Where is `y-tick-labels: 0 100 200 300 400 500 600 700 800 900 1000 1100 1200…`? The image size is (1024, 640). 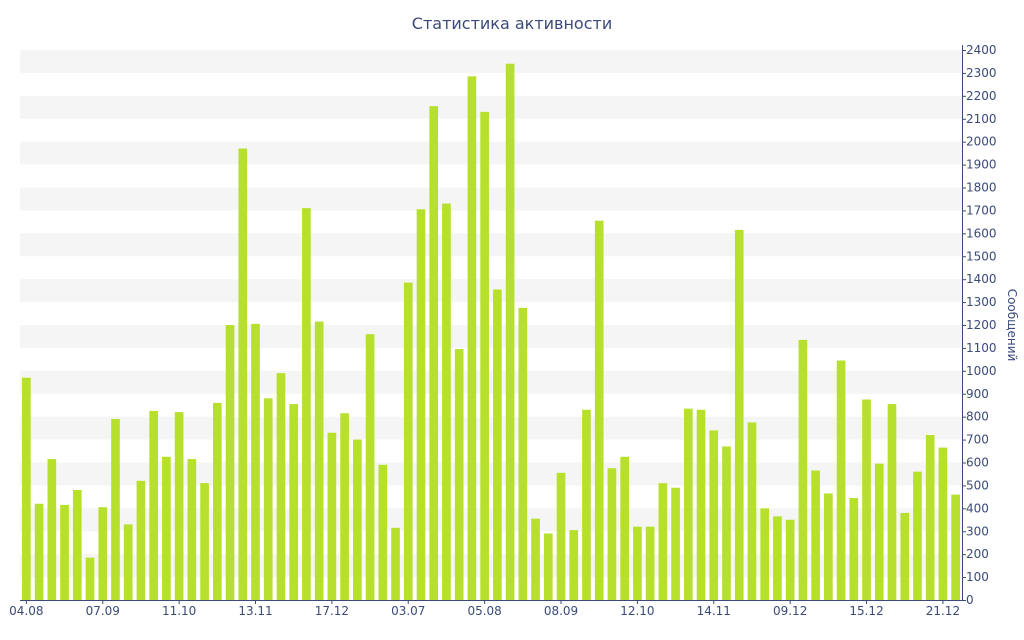
y-tick-labels: 0 100 200 300 400 500 600 700 800 900 1000 1100 1200… is located at coordinates (979, 325).